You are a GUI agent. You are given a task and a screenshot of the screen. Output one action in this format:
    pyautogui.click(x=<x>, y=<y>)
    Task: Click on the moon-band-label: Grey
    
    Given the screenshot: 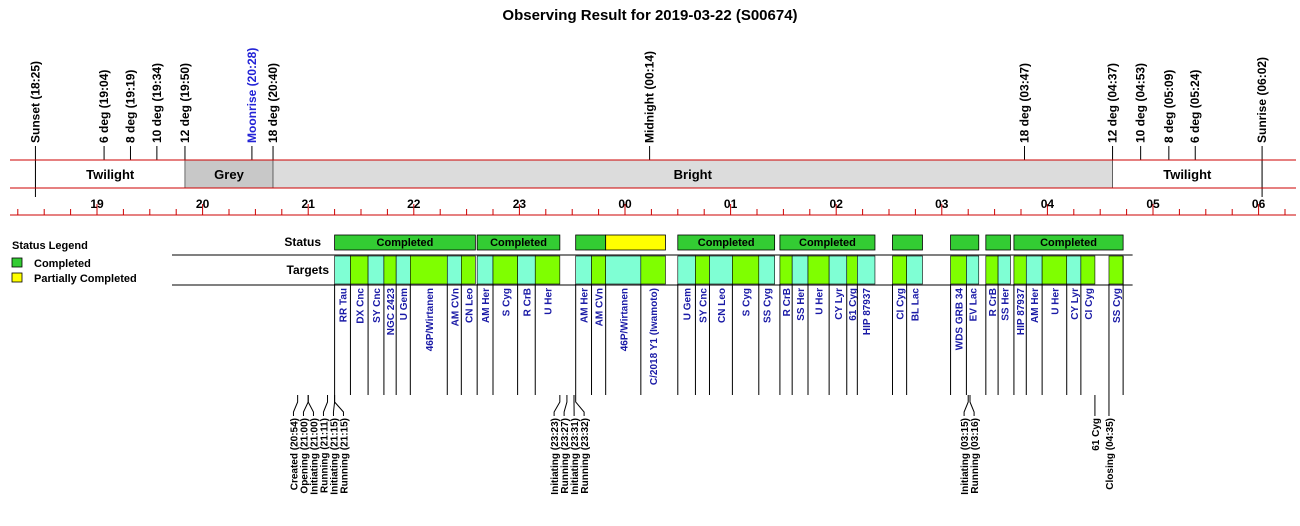 What is the action you would take?
    pyautogui.click(x=229, y=174)
    